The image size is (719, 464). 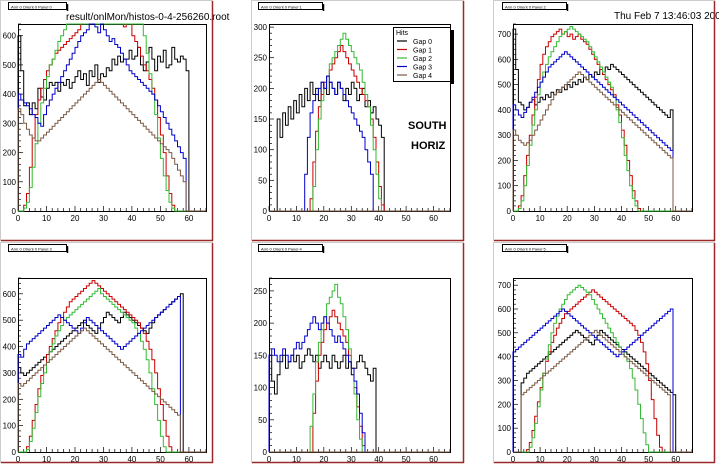 What do you see at coordinates (427, 126) in the screenshot?
I see `annotation-south: SOUTH` at bounding box center [427, 126].